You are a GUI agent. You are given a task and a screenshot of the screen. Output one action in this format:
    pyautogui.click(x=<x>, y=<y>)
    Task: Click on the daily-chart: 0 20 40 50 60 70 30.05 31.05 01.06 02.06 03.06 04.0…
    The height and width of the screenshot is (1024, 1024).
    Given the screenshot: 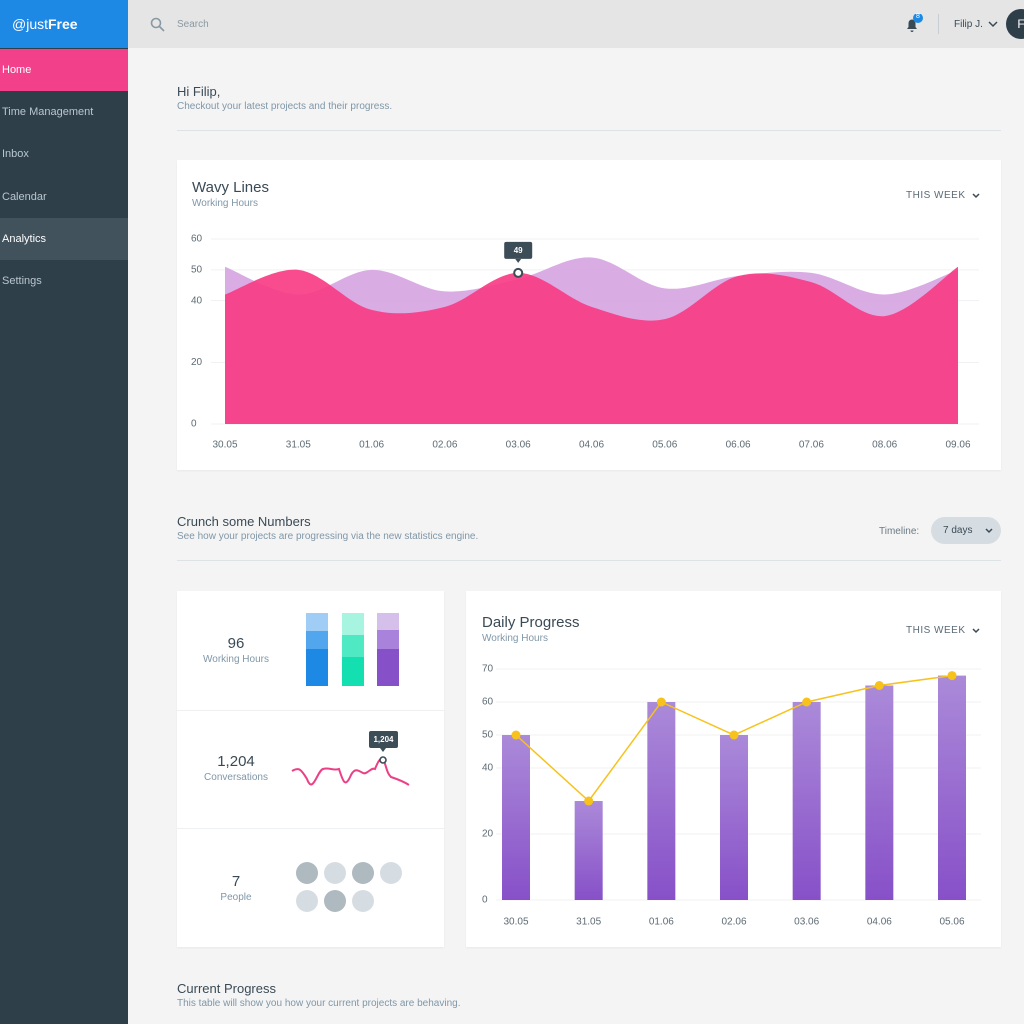 What is the action you would take?
    pyautogui.click(x=731, y=796)
    